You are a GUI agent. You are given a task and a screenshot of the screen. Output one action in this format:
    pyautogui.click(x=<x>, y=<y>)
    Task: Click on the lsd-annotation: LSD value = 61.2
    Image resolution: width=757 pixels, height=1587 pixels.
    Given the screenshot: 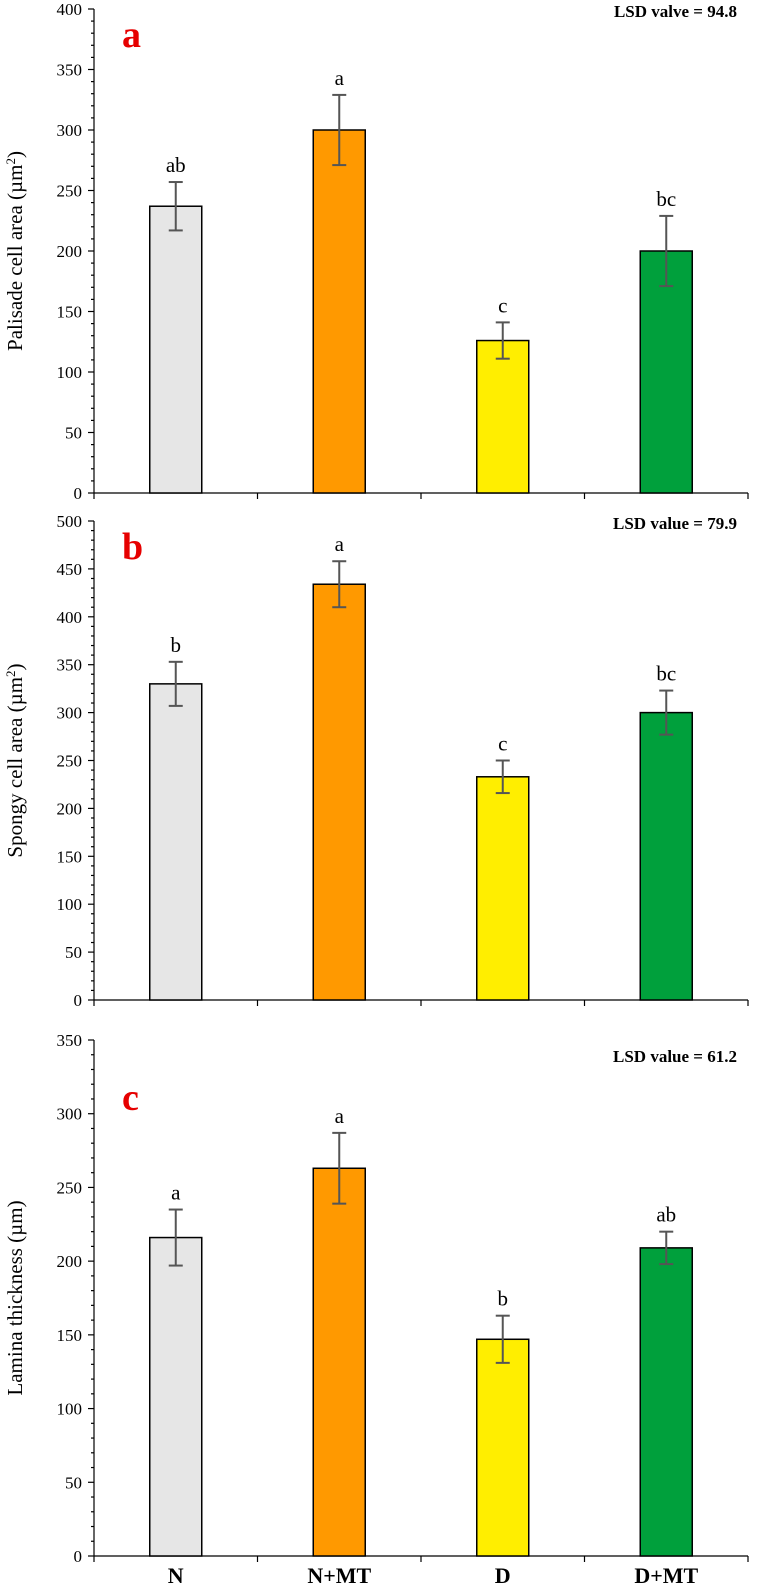 What is the action you would take?
    pyautogui.click(x=675, y=1056)
    